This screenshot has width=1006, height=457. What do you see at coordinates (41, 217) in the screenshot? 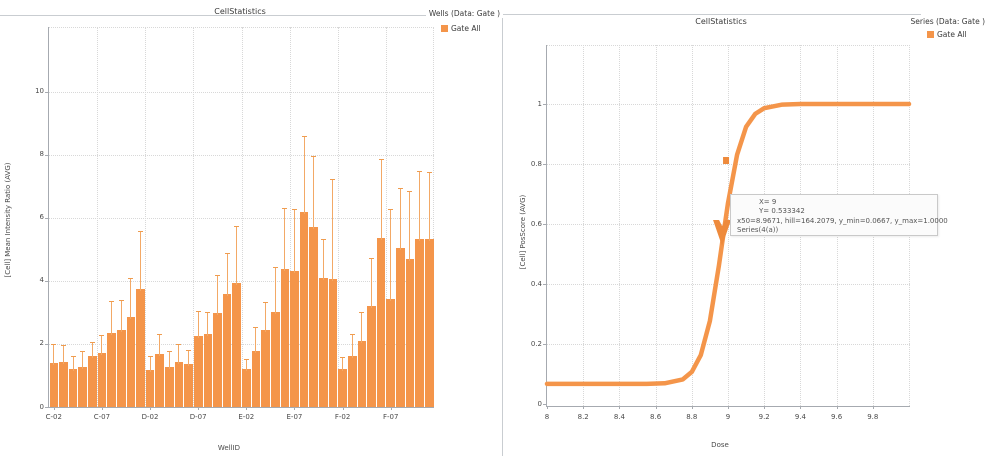
I see `y-tick-label: 6` at bounding box center [41, 217].